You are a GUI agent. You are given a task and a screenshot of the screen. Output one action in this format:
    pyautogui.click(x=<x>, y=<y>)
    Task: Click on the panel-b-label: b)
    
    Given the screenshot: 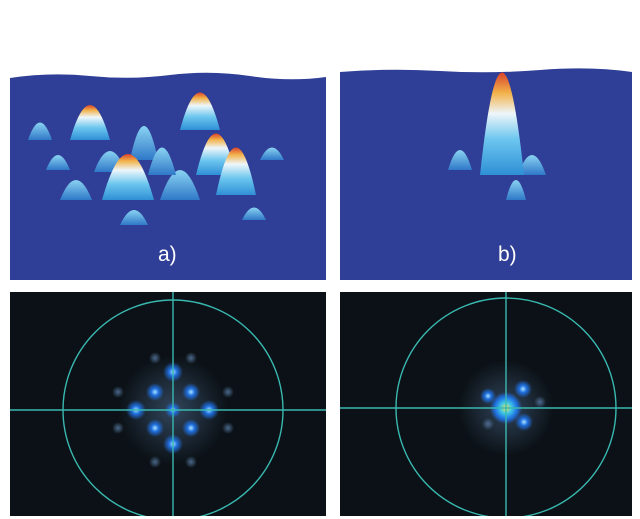 What is the action you would take?
    pyautogui.click(x=507, y=254)
    